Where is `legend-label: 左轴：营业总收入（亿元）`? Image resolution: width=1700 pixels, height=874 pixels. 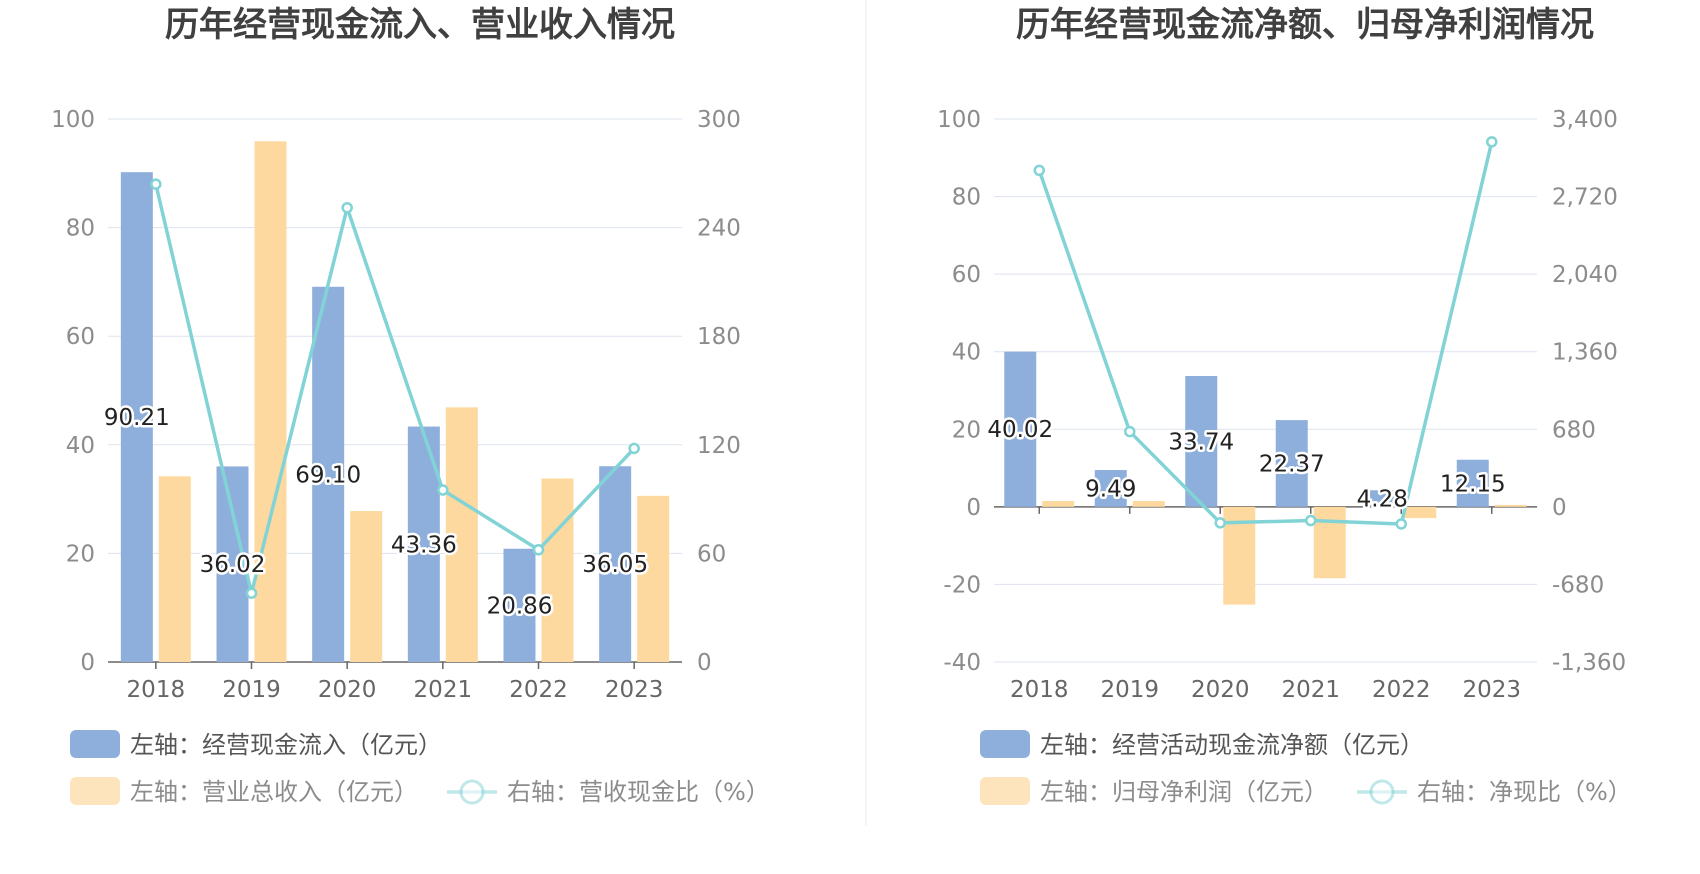 legend-label: 左轴：营业总收入（亿元） is located at coordinates (274, 792).